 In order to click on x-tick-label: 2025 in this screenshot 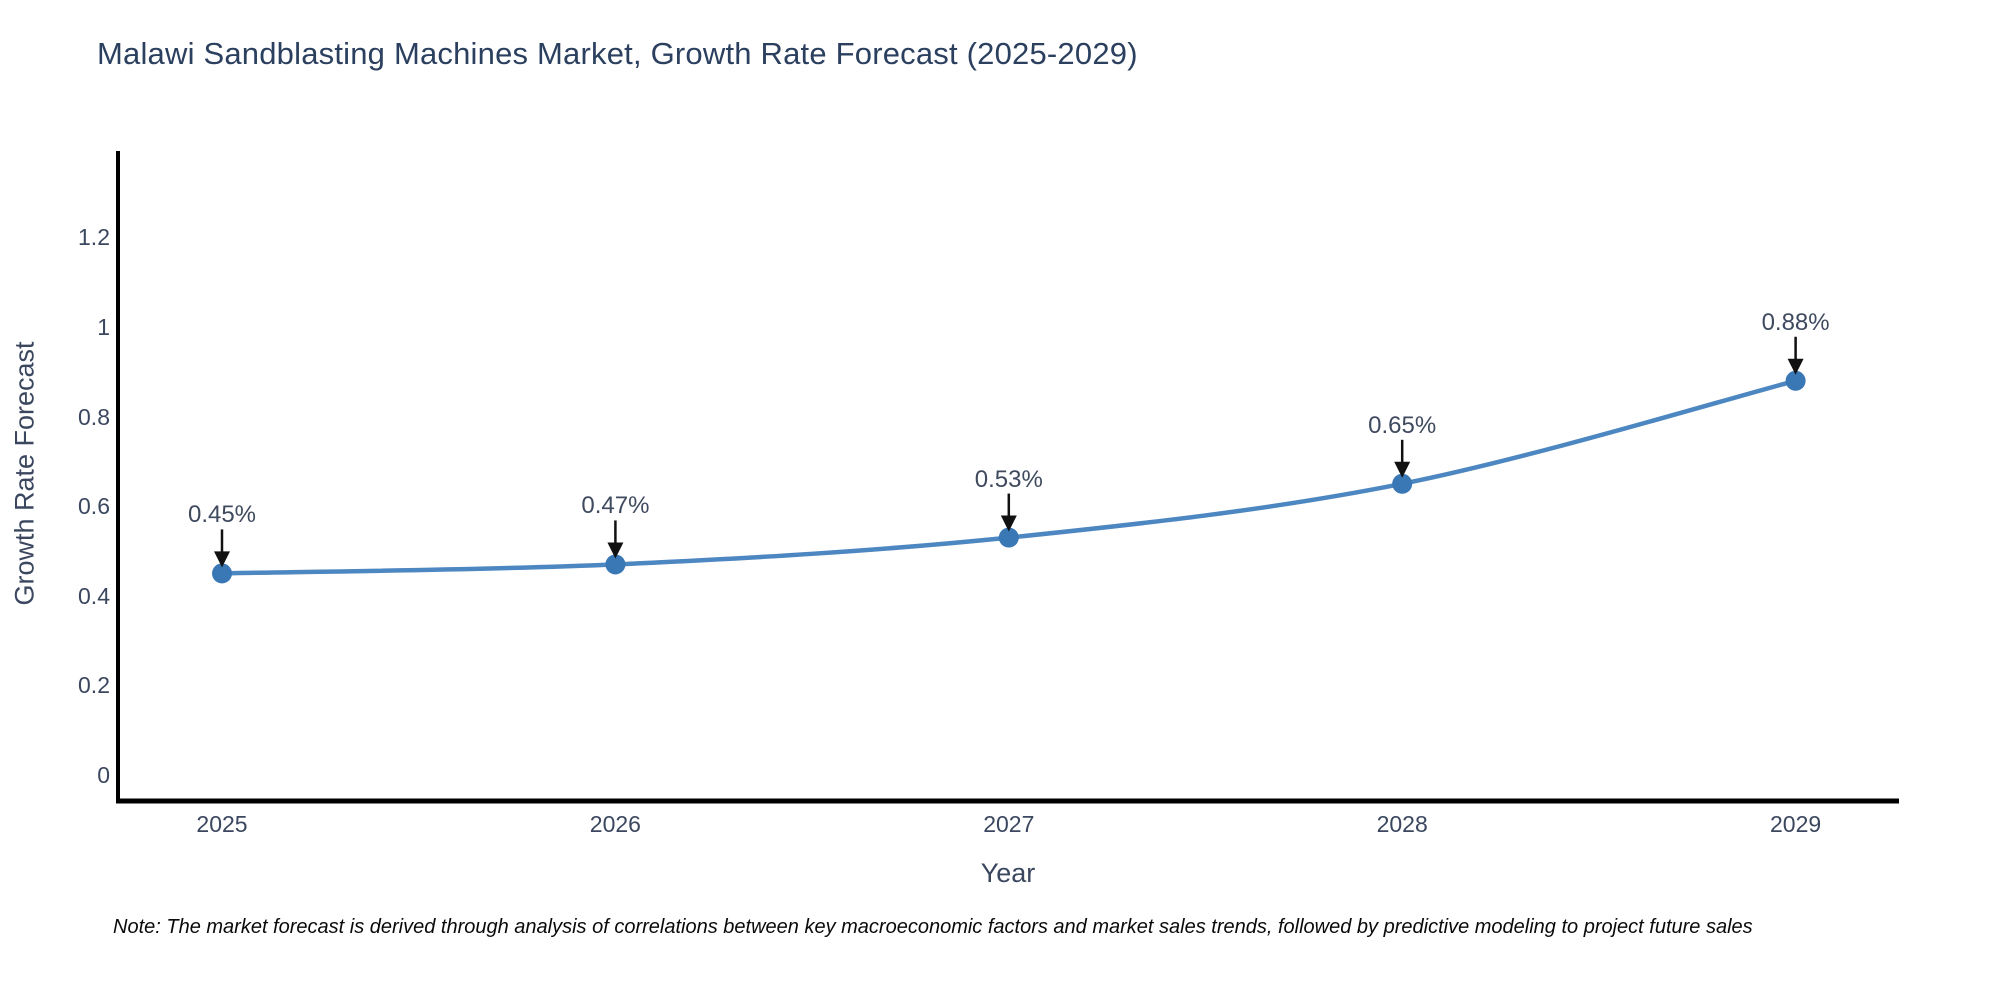, I will do `click(222, 824)`.